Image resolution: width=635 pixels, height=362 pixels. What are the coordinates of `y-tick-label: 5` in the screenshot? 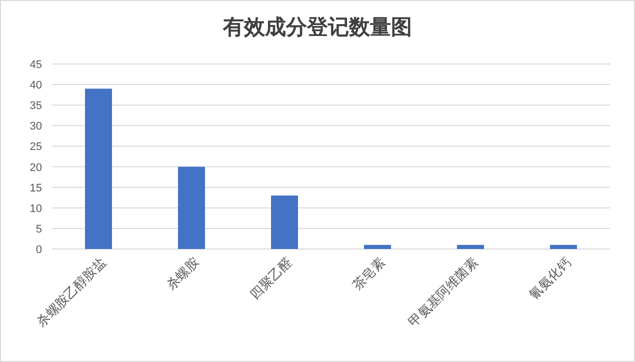 It's located at (39, 229).